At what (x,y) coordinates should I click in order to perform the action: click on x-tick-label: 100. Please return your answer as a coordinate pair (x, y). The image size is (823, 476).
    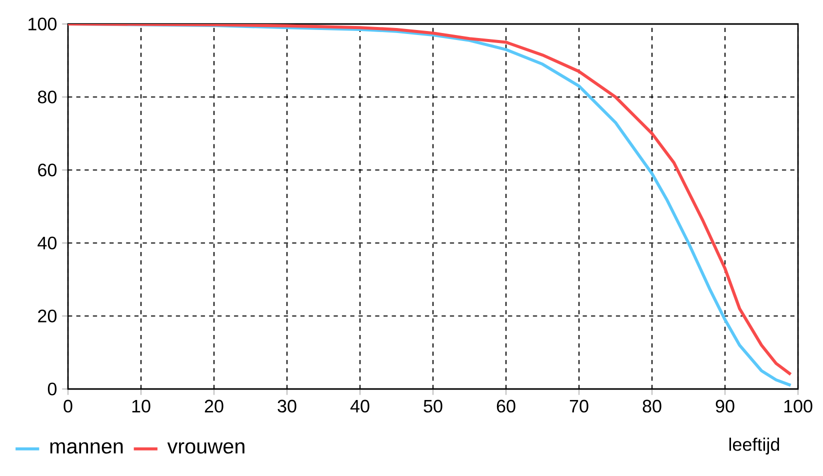
    Looking at the image, I should click on (798, 406).